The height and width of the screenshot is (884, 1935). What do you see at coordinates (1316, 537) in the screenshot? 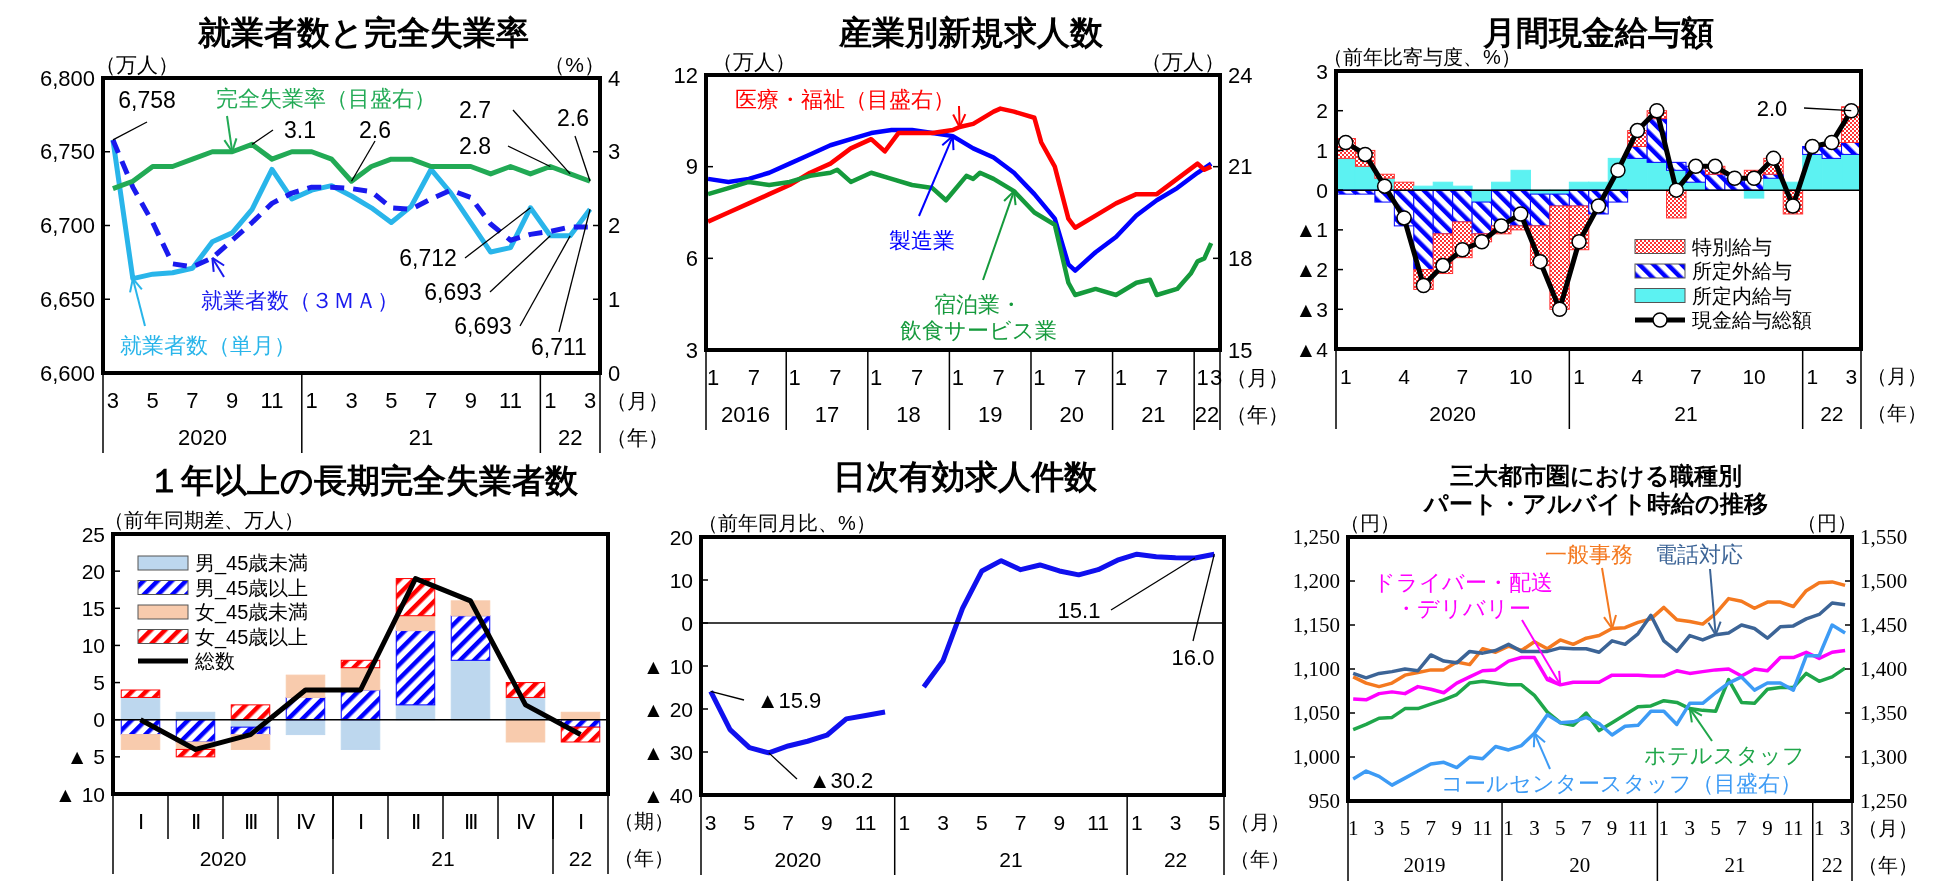
I see `y-tick-label: 1,250` at bounding box center [1316, 537].